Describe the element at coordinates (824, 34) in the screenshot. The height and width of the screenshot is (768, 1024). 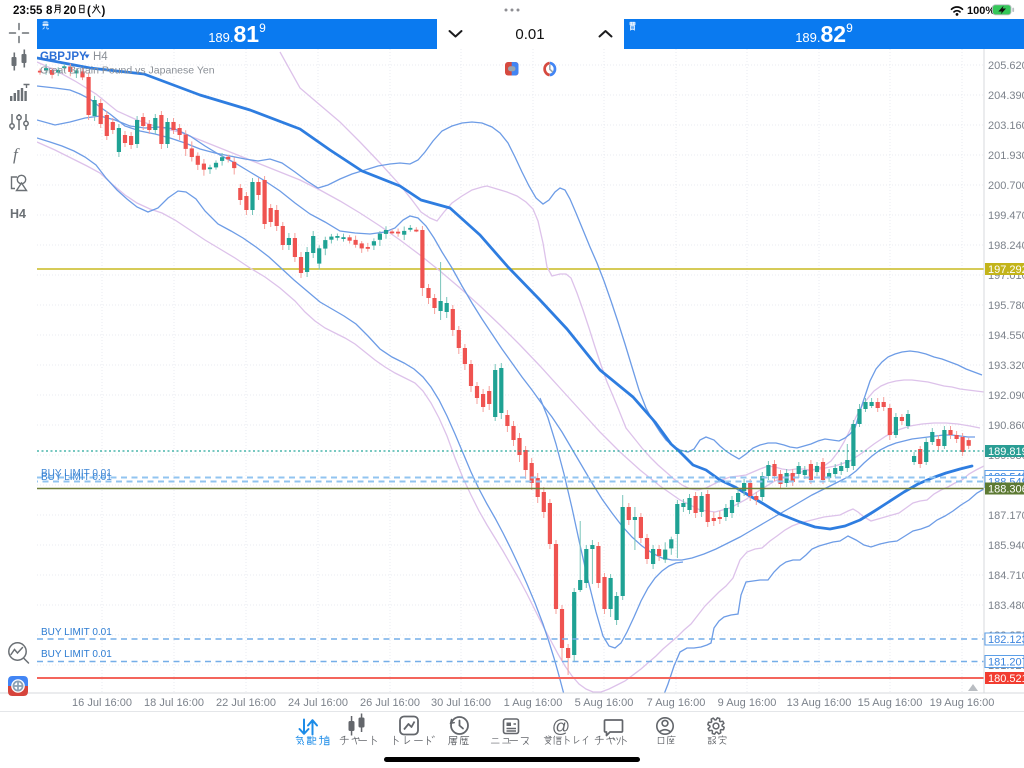
I see `svg-text: 189.829` at that location.